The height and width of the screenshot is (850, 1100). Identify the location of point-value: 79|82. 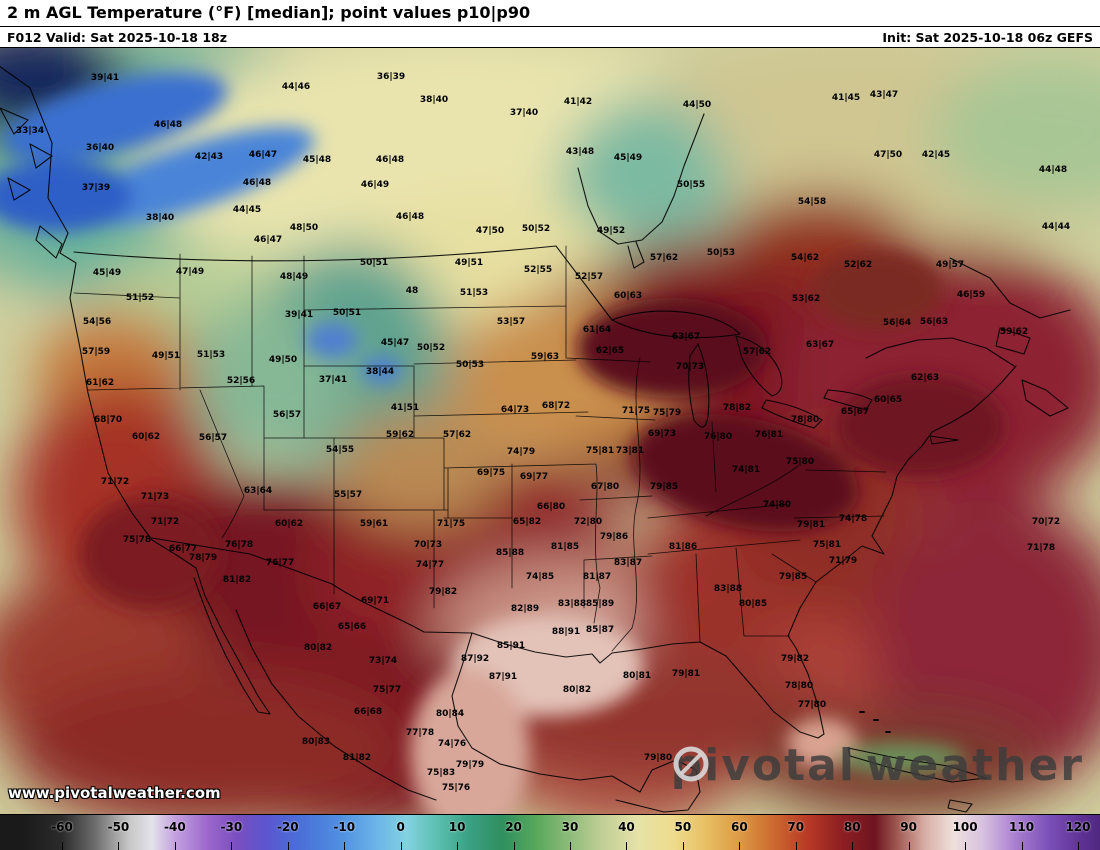
(795, 659).